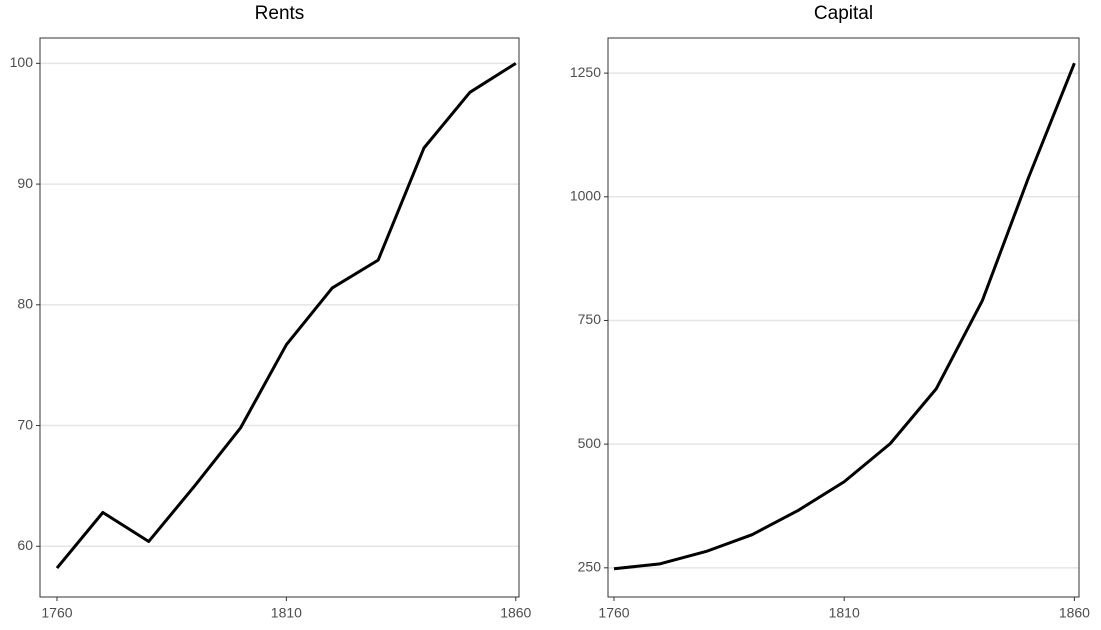 This screenshot has height=630, width=1101. What do you see at coordinates (280, 13) in the screenshot?
I see `chart-title: Rents` at bounding box center [280, 13].